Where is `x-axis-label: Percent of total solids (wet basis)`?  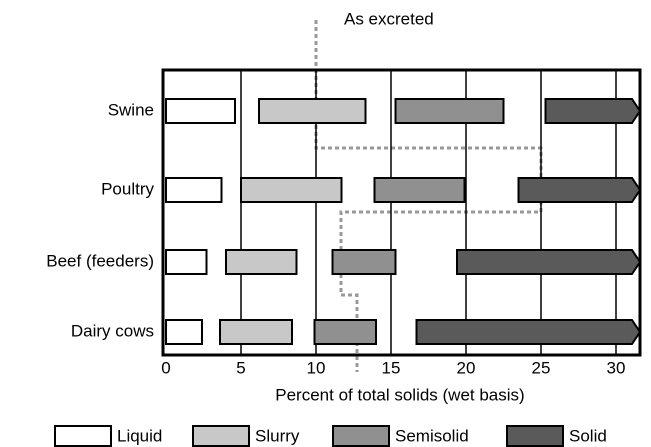 x-axis-label: Percent of total solids (wet basis) is located at coordinates (399, 394).